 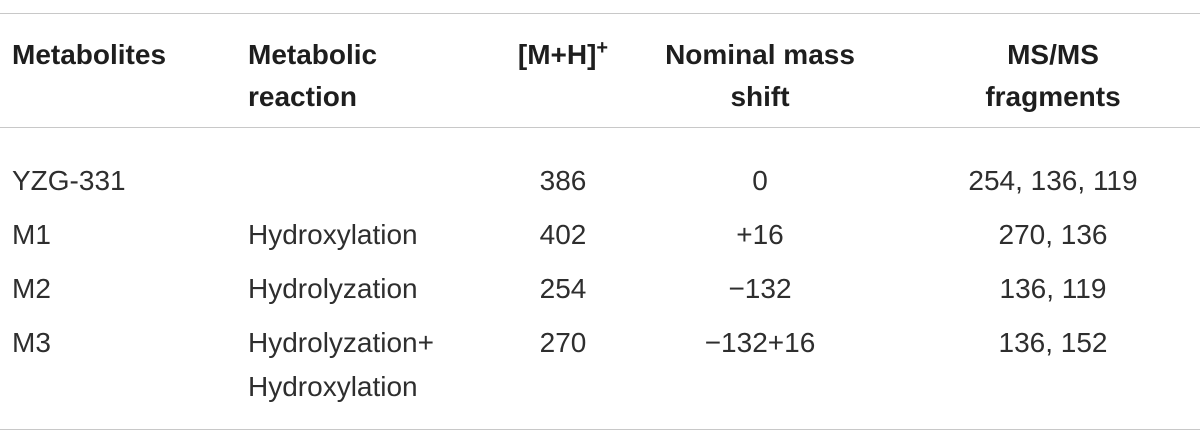 What do you see at coordinates (89, 54) in the screenshot?
I see `header-text: Metabolites` at bounding box center [89, 54].